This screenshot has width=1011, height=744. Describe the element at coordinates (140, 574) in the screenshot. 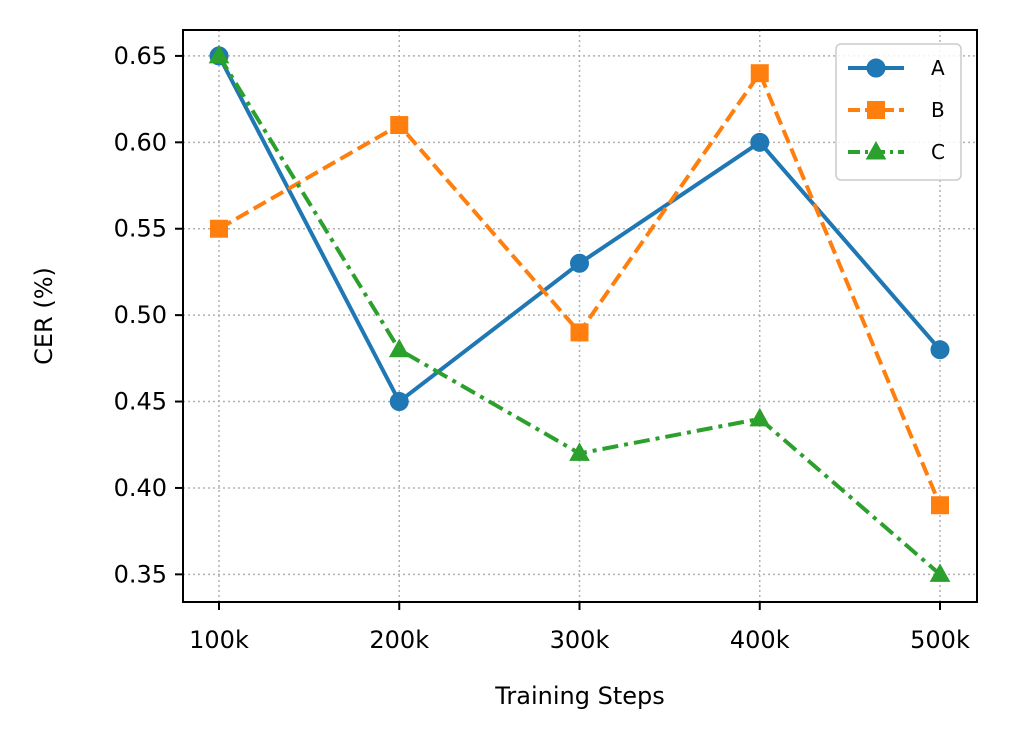

I see `y-tick-label: 0.35` at that location.